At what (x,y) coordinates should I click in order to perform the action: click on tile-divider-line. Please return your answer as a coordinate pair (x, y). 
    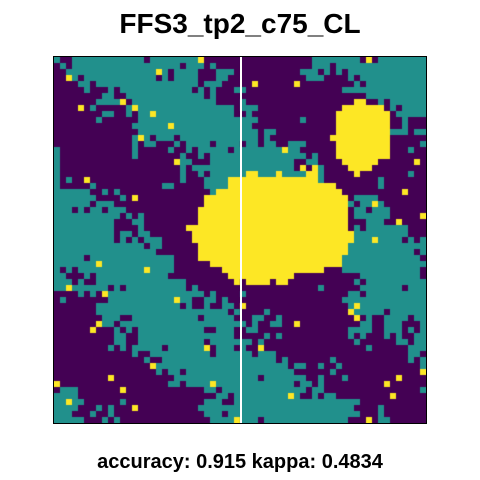
    Looking at the image, I should click on (241, 240).